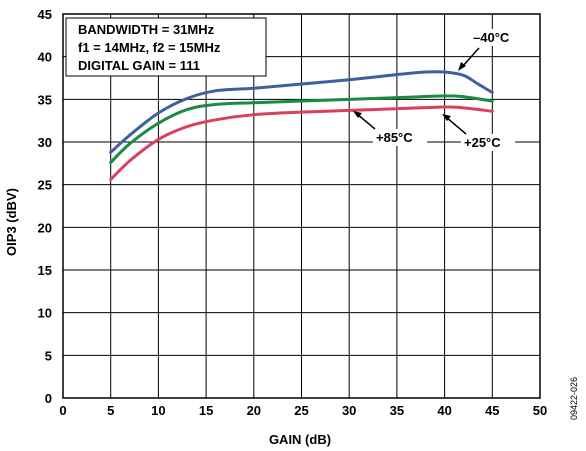  Describe the element at coordinates (300, 439) in the screenshot. I see `x-axis-label: GAIN (dB)` at that location.